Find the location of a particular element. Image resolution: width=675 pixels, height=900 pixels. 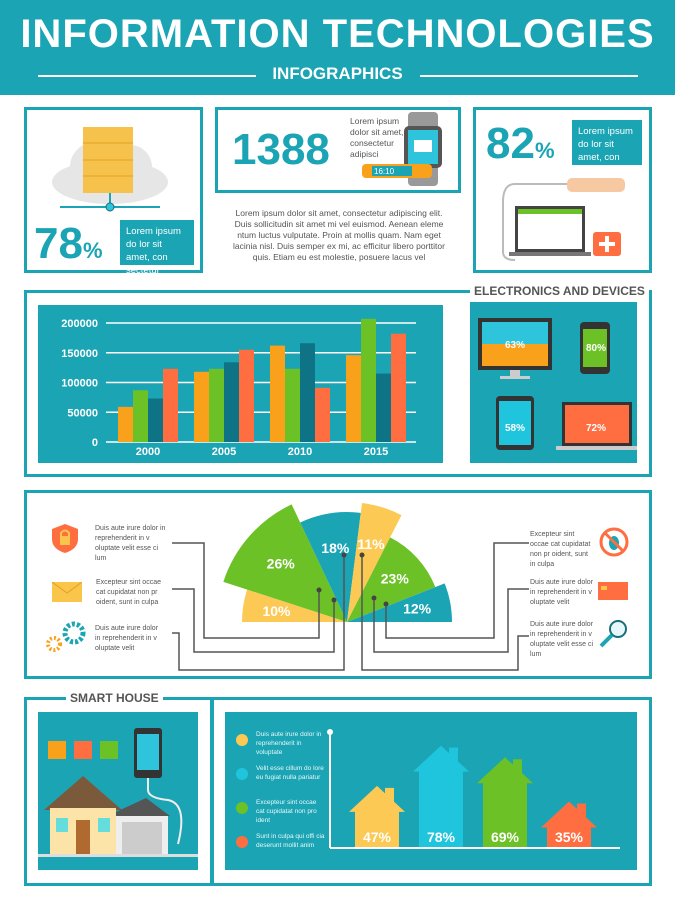

page-title: INFORMATION TECHNOLOGIES is located at coordinates (337, 34).